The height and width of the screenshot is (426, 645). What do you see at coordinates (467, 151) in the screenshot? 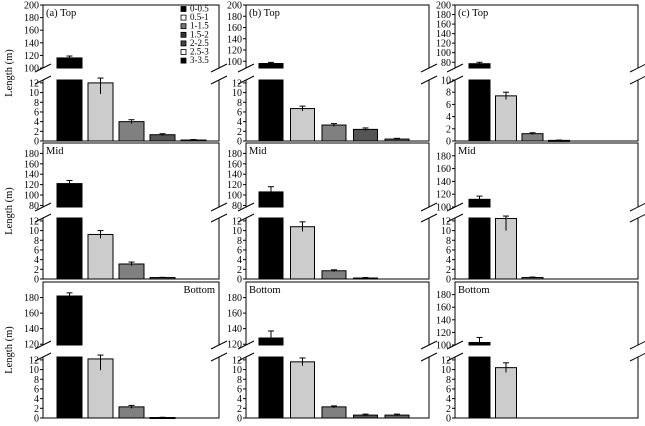
I see `panel-title: Mid` at bounding box center [467, 151].